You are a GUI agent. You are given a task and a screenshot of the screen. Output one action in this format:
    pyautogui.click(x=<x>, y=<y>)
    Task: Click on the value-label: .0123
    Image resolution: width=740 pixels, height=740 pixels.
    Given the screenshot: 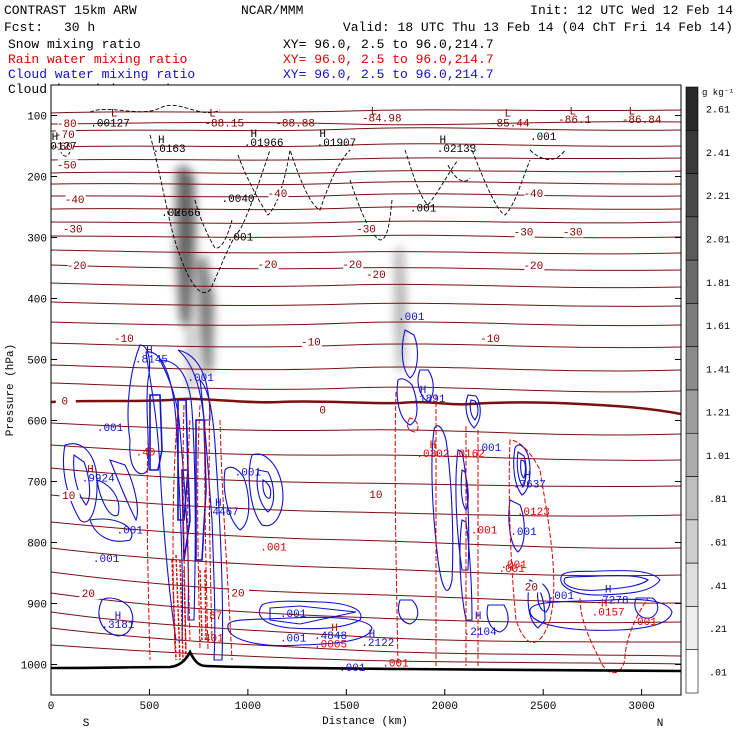 What is the action you would take?
    pyautogui.click(x=533, y=513)
    